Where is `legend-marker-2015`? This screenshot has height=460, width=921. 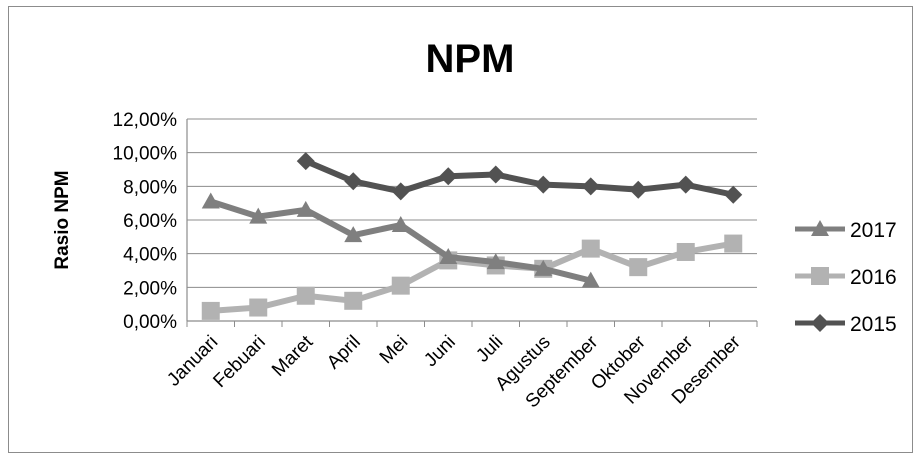
legend-marker-2015 is located at coordinates (820, 323).